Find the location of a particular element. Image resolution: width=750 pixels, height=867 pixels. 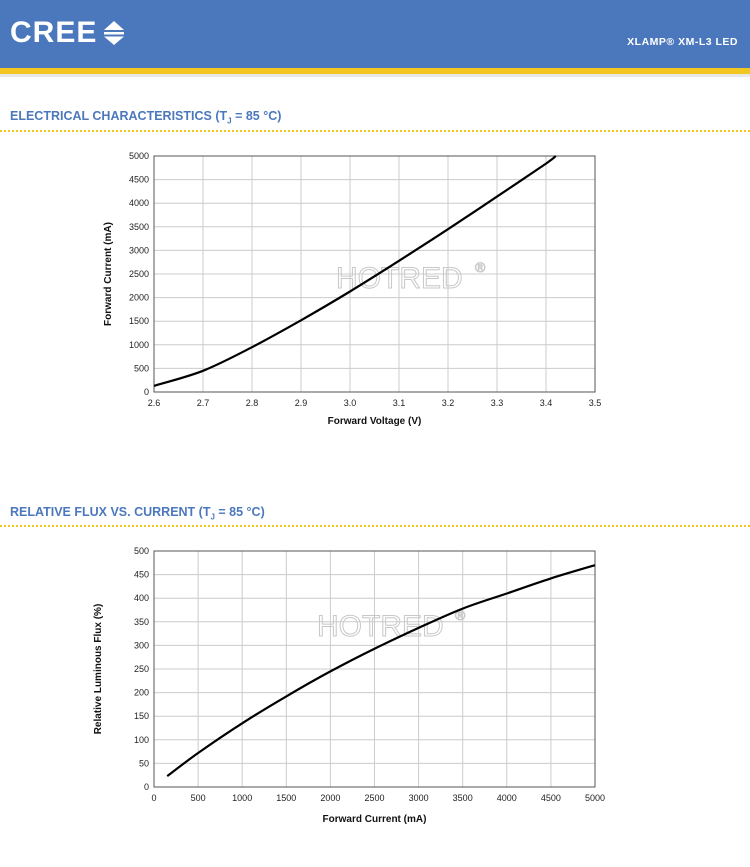

x-tick-label: 2.7 is located at coordinates (203, 403).